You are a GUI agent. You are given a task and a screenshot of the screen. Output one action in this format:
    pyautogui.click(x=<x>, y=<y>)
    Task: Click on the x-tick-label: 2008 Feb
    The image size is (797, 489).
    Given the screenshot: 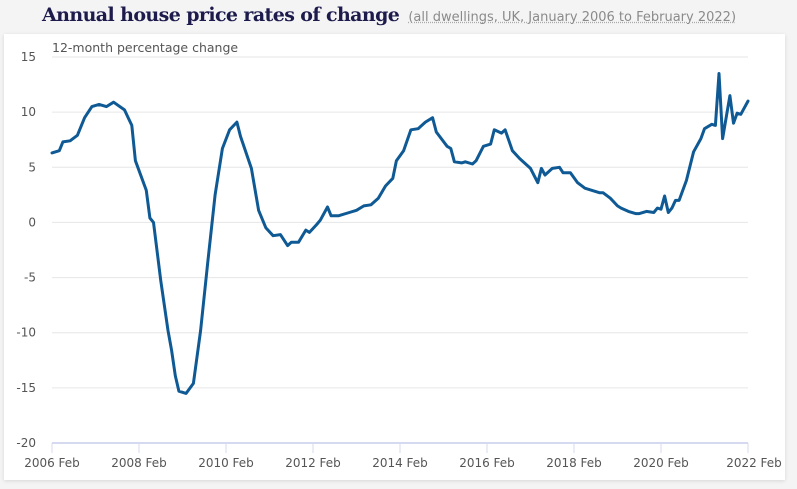 What is the action you would take?
    pyautogui.click(x=139, y=463)
    